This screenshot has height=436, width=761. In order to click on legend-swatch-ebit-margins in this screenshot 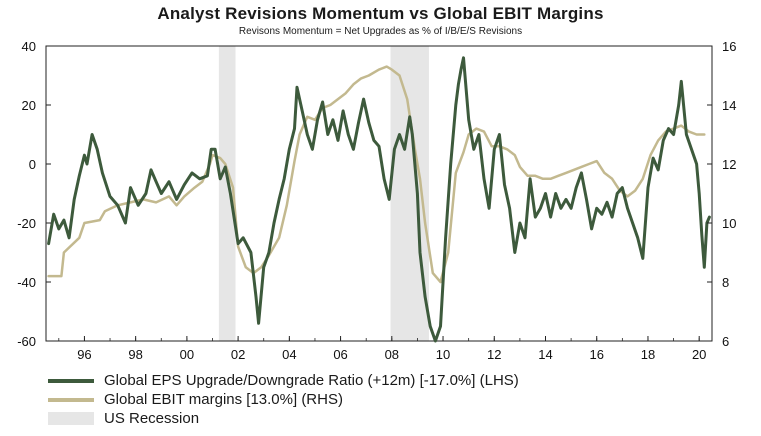, I will do `click(71, 399)`.